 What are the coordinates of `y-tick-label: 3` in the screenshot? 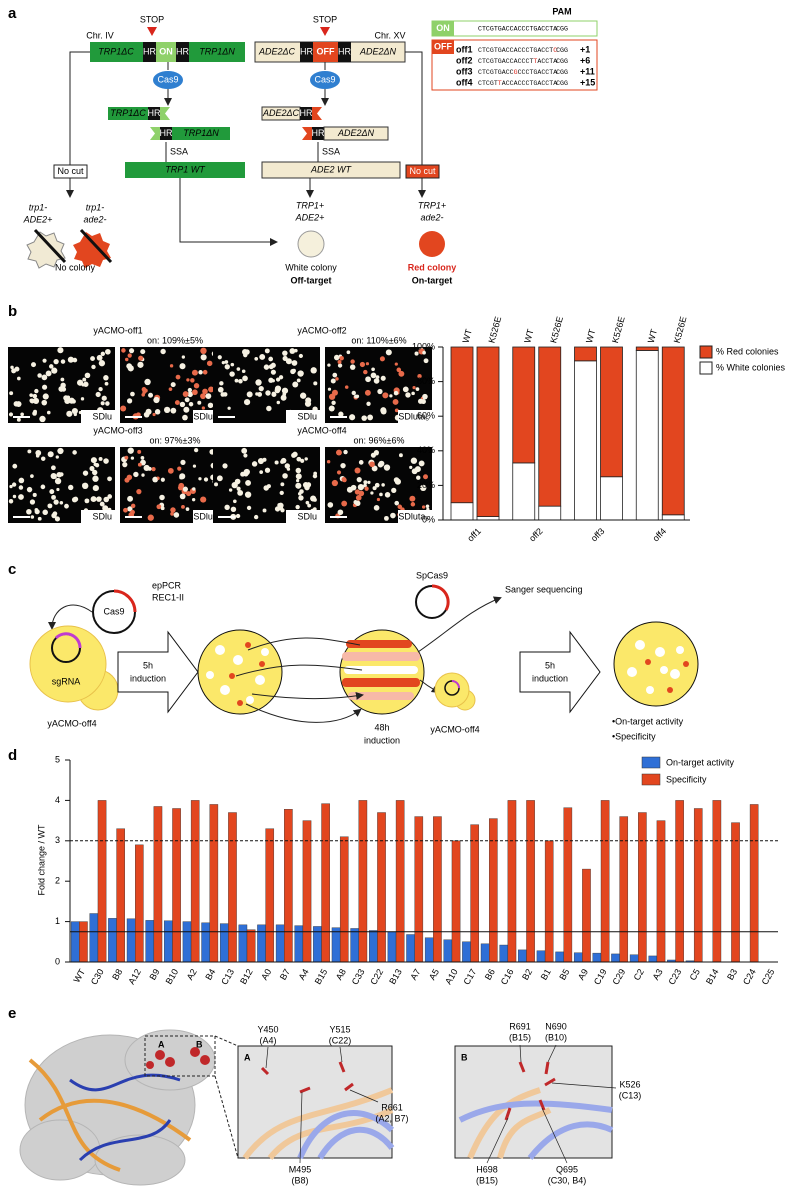 It's located at (57, 840).